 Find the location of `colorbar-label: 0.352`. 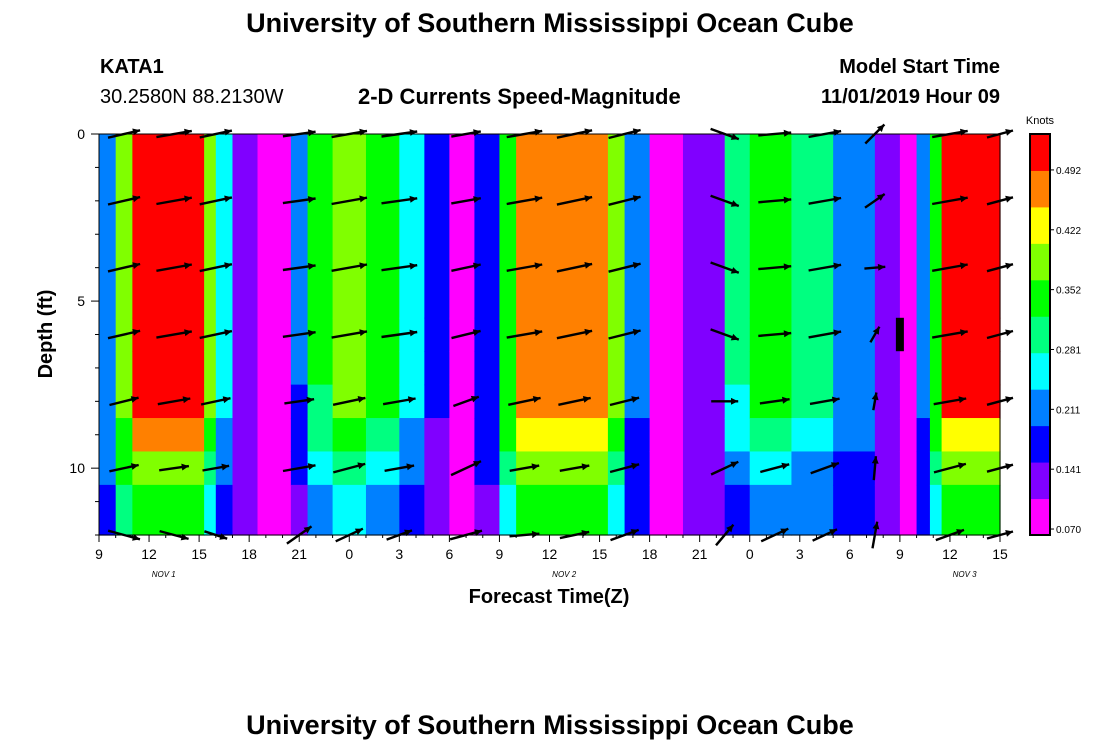

colorbar-label: 0.352 is located at coordinates (1068, 291).